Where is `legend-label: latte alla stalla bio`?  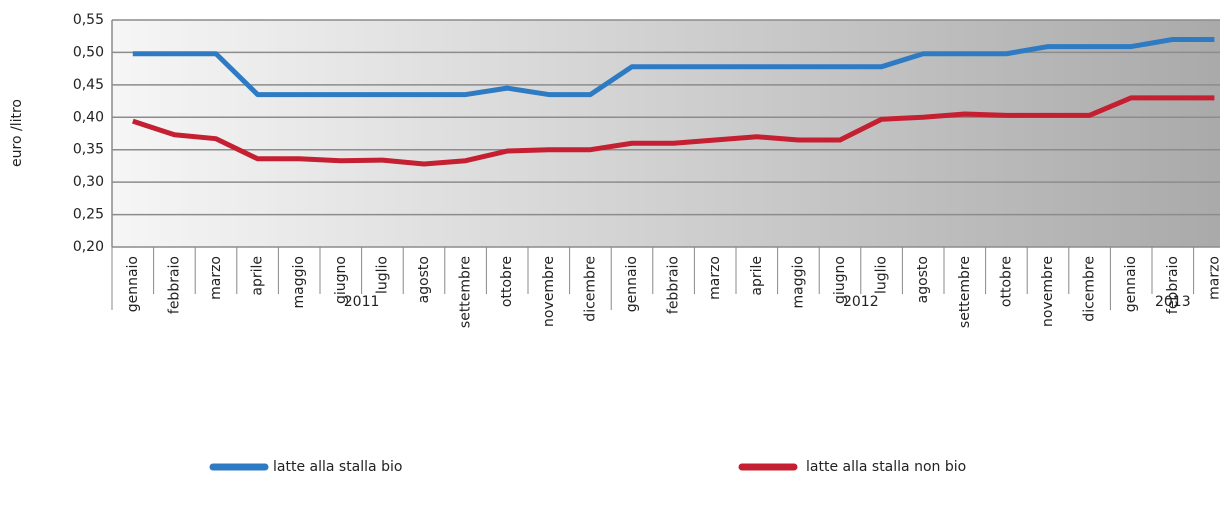
legend-label: latte alla stalla bio is located at coordinates (337, 467).